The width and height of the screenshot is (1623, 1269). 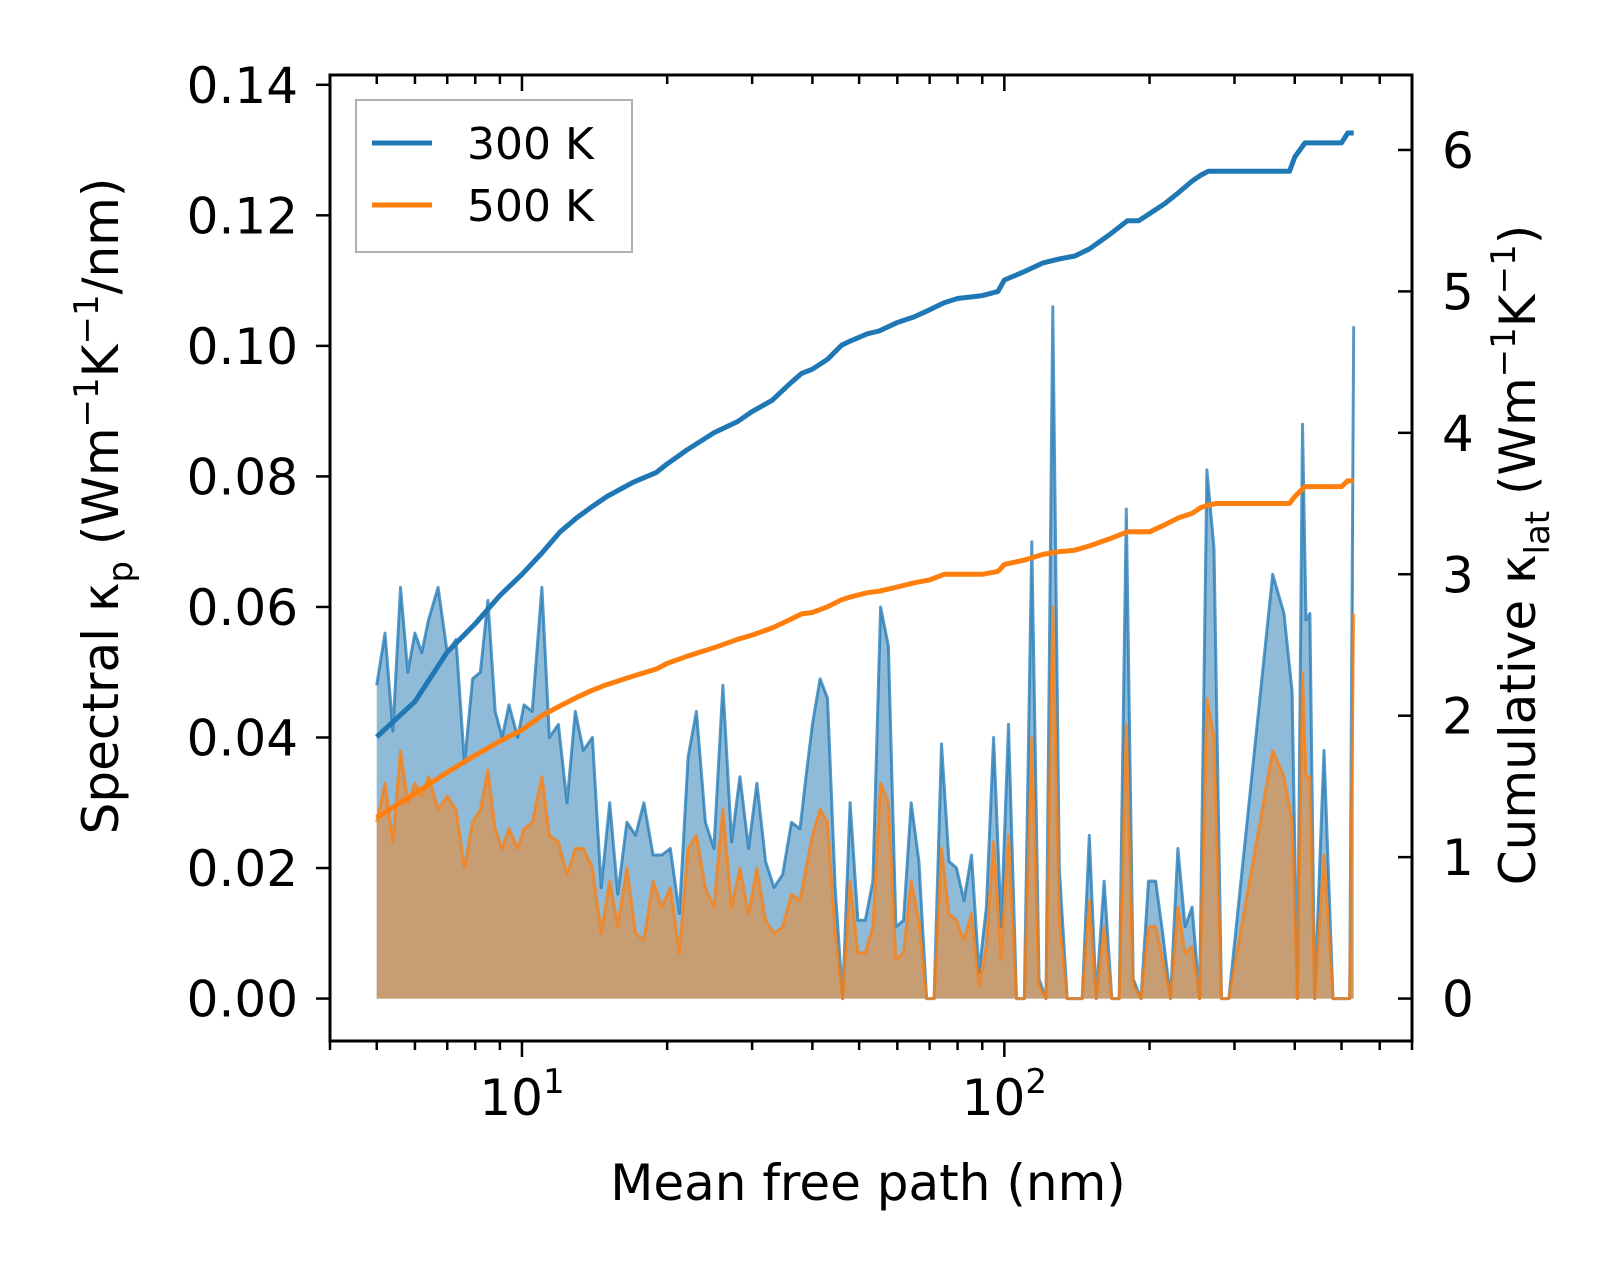 What do you see at coordinates (1458, 575) in the screenshot?
I see `y-right-tick-label: 3` at bounding box center [1458, 575].